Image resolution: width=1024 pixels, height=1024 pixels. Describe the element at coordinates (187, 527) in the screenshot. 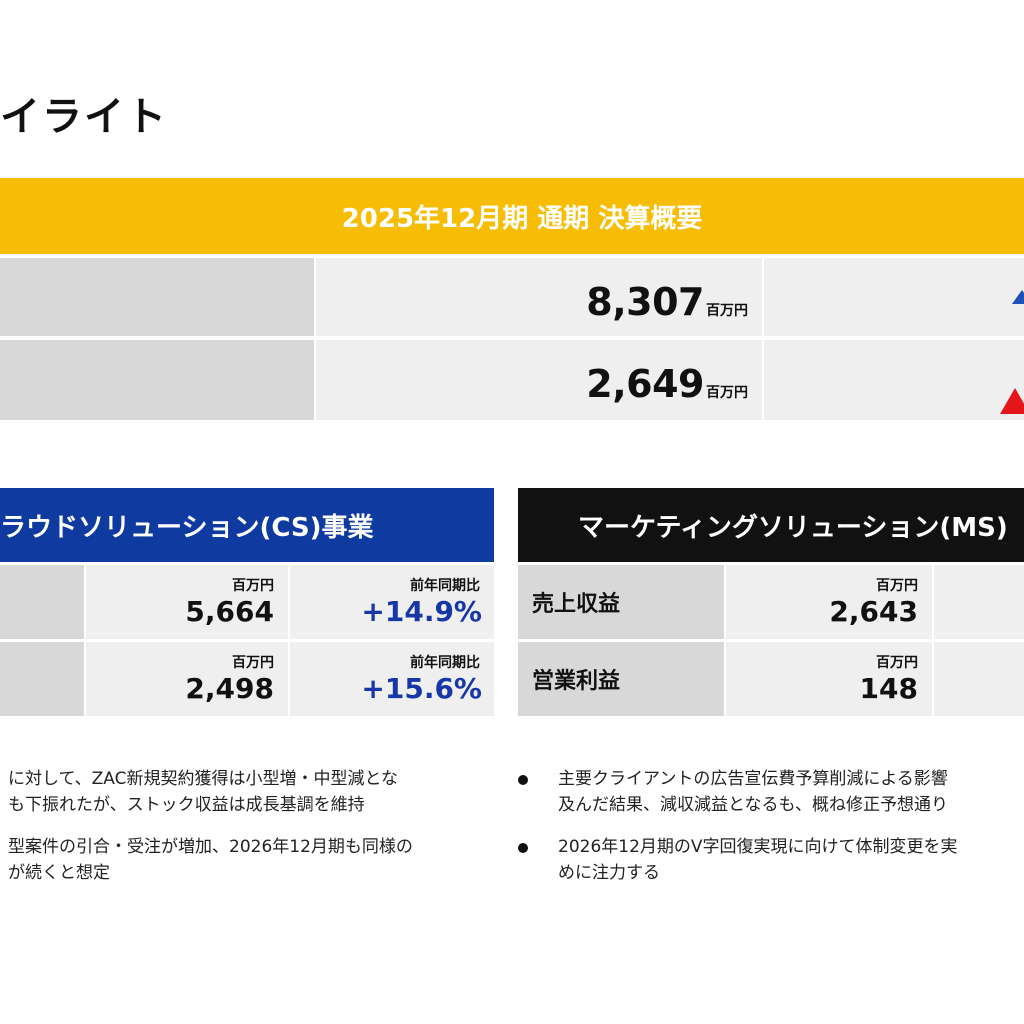

I see `cs-section-title: ラウドソリューション(CS)事業` at that location.